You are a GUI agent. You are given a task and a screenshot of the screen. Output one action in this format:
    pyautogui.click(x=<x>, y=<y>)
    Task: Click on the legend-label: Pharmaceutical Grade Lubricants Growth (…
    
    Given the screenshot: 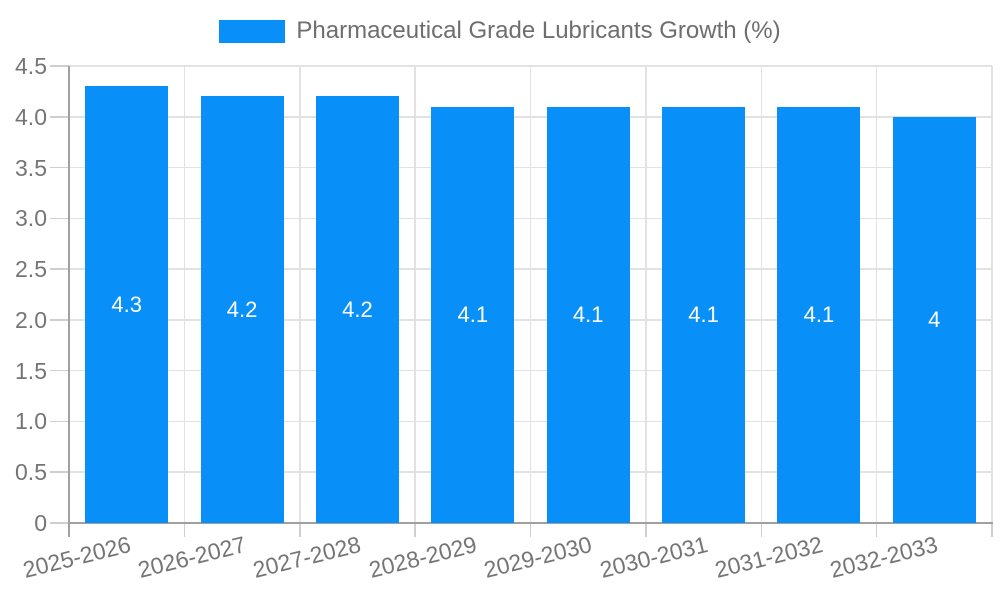 What is the action you would take?
    pyautogui.click(x=538, y=30)
    